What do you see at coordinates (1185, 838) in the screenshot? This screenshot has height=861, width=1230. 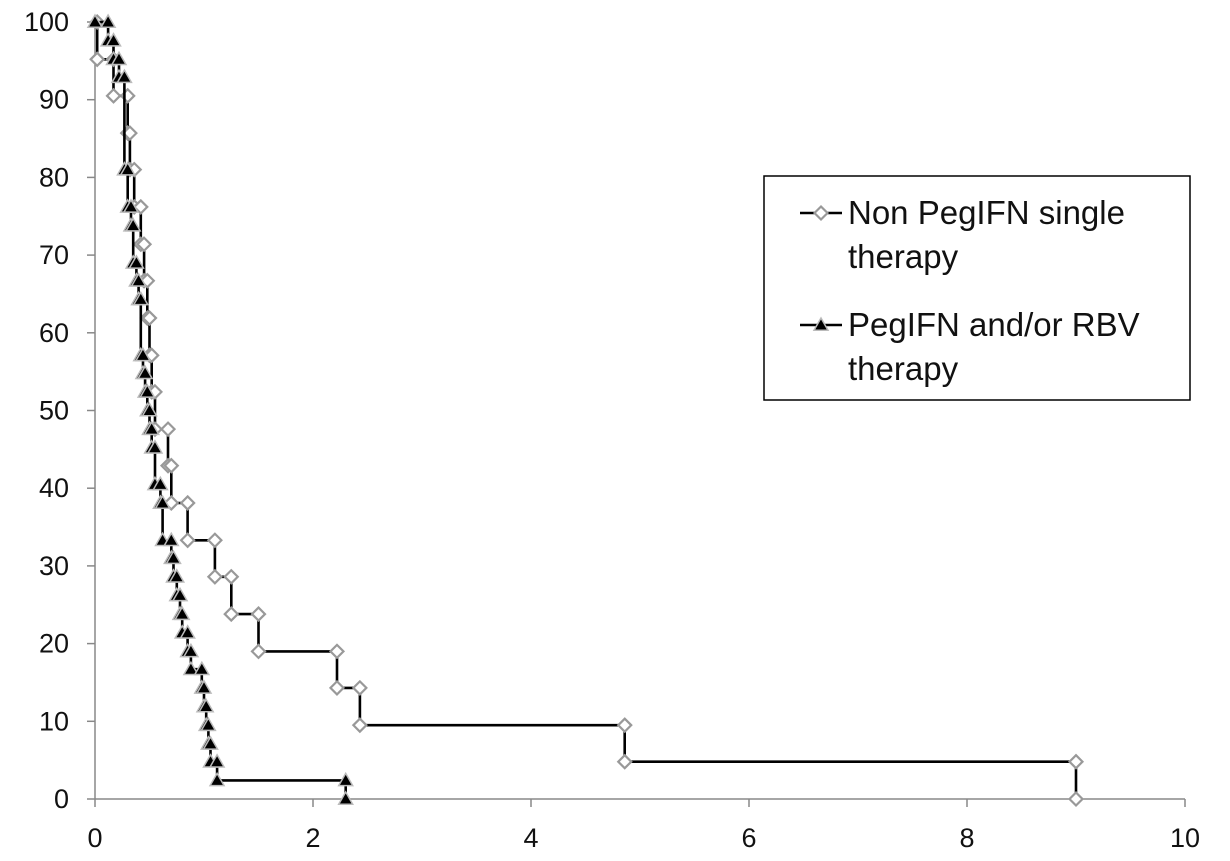 I see `x-tick-label: 10` at bounding box center [1185, 838].